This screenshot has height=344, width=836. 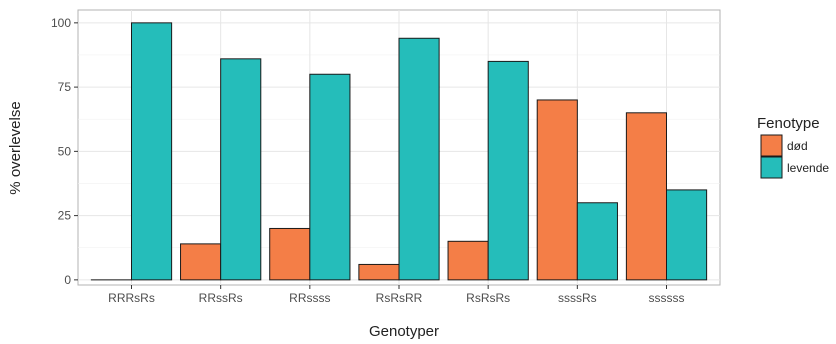 What do you see at coordinates (15, 147) in the screenshot?
I see `y-axis-title: % overlevelse` at bounding box center [15, 147].